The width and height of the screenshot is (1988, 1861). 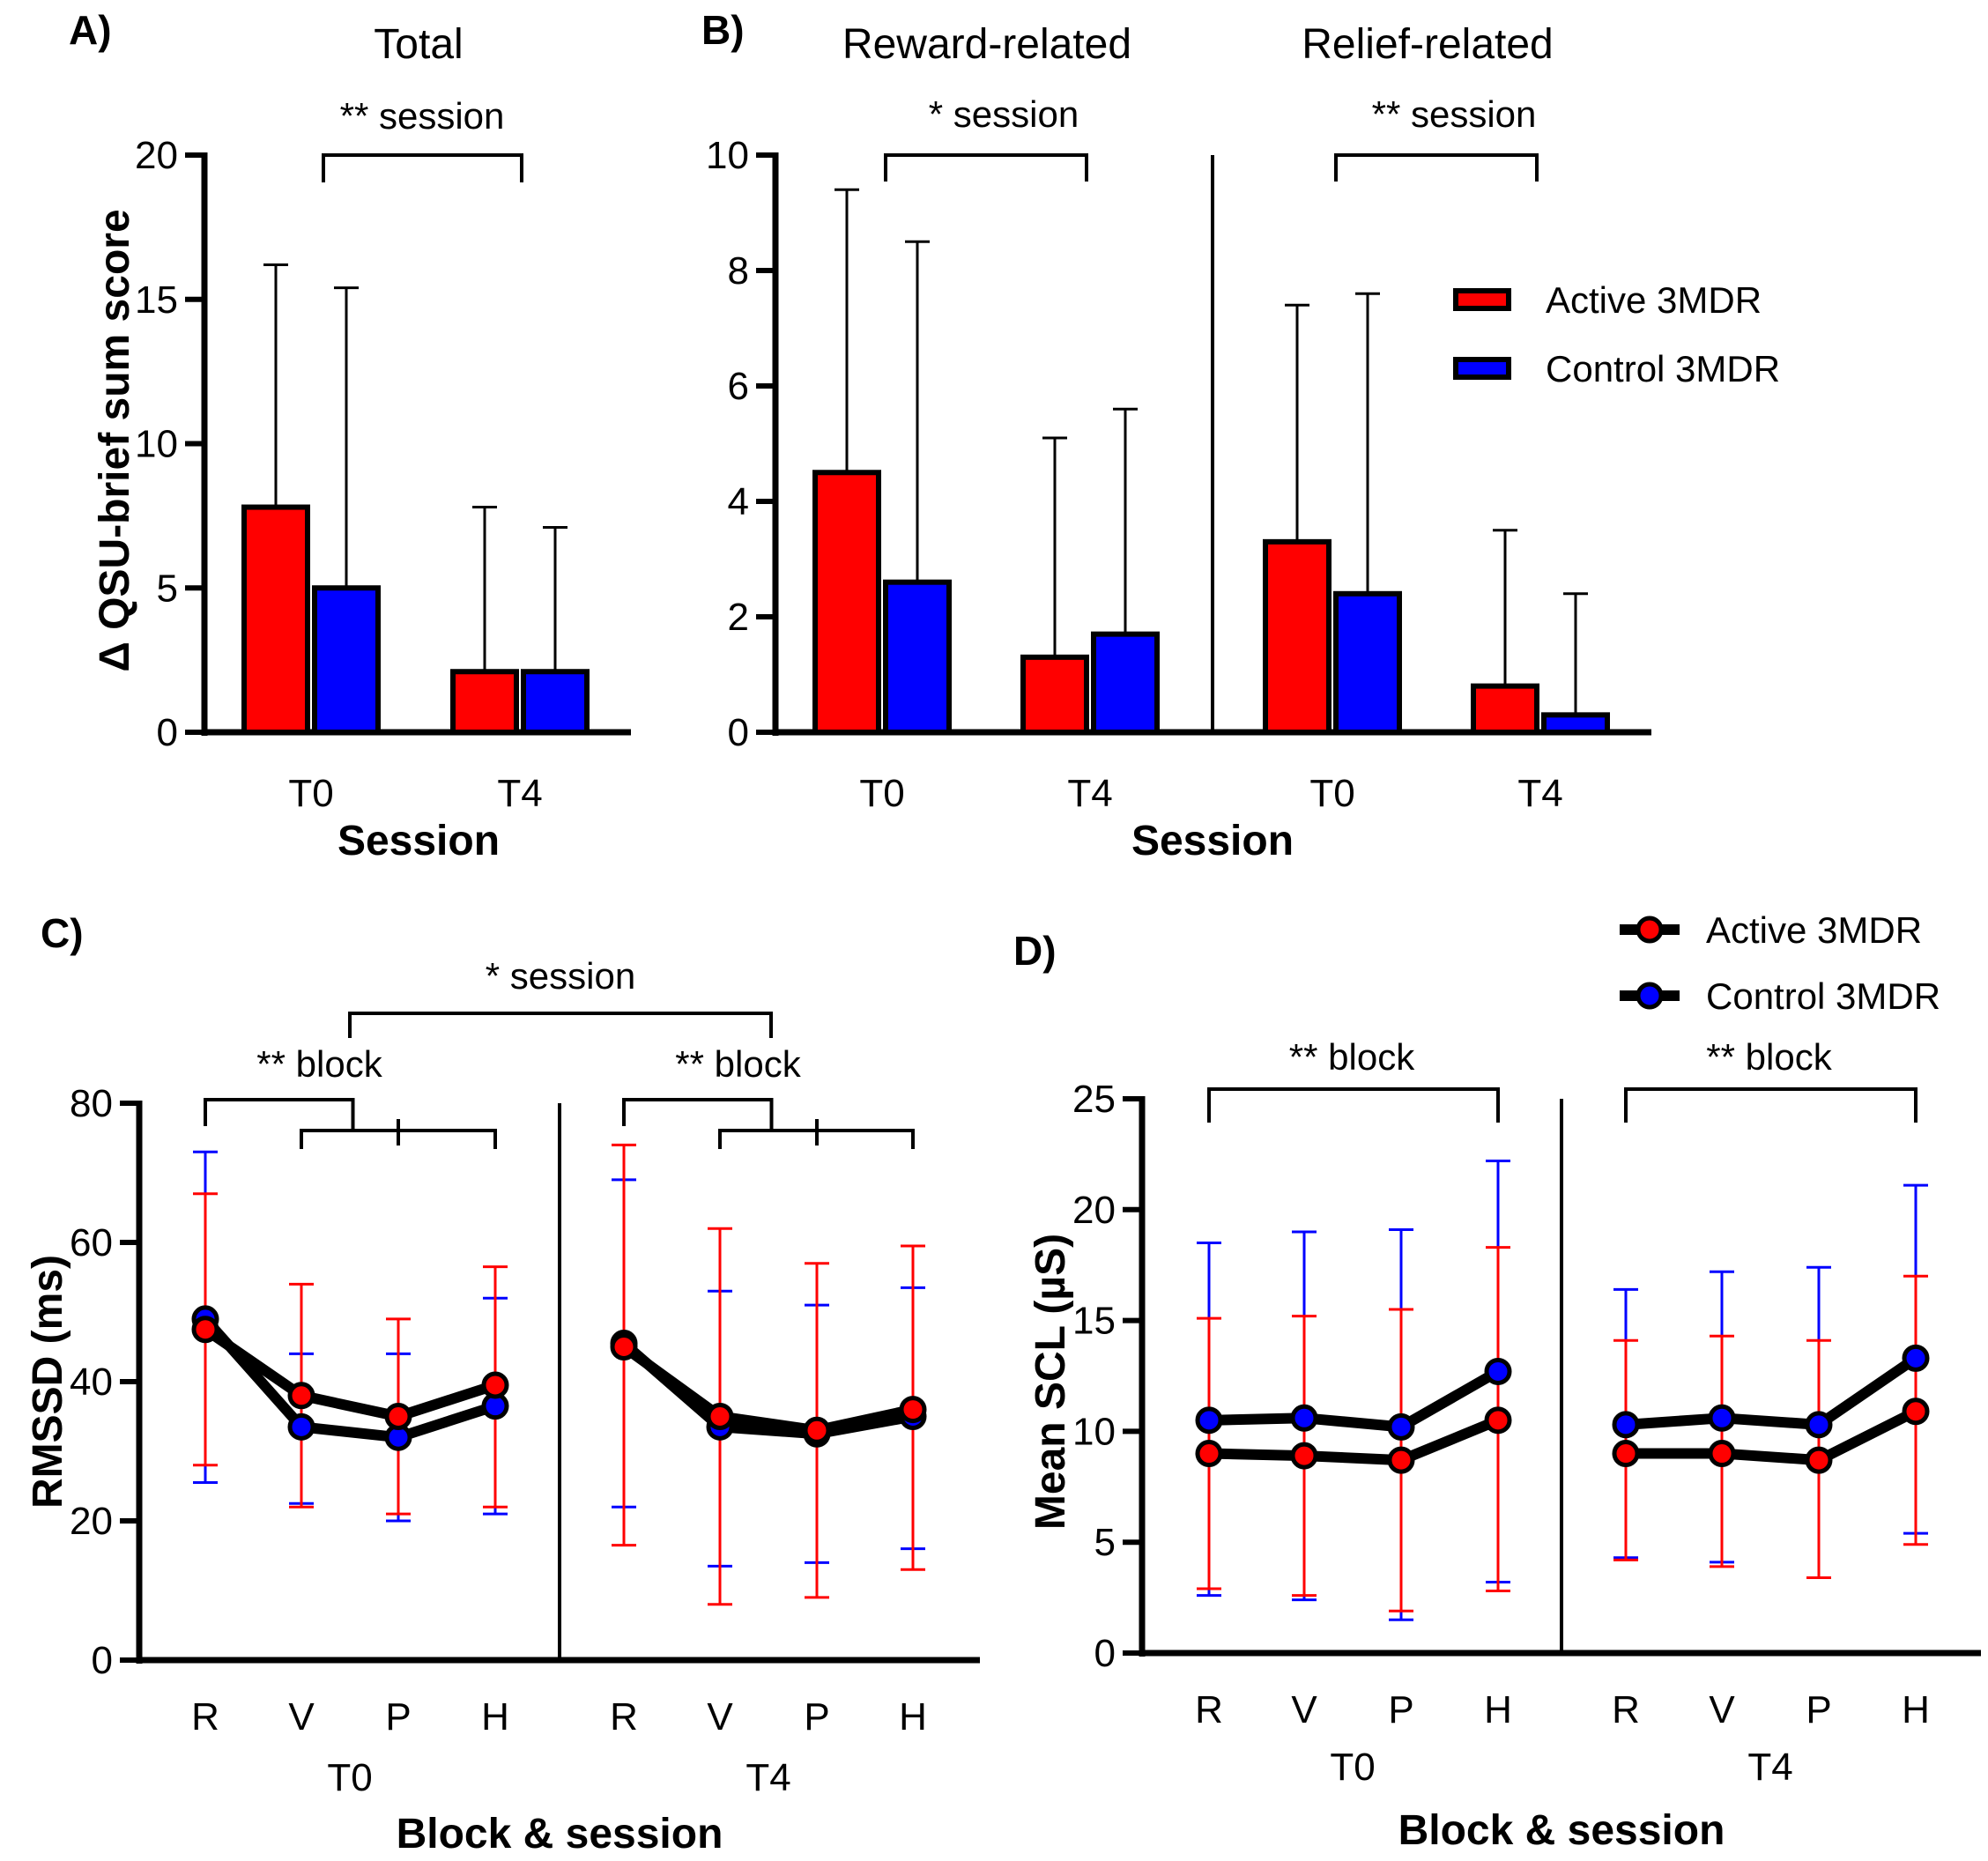 What do you see at coordinates (739, 271) in the screenshot?
I see `panel-b-y-tick-label: 8` at bounding box center [739, 271].